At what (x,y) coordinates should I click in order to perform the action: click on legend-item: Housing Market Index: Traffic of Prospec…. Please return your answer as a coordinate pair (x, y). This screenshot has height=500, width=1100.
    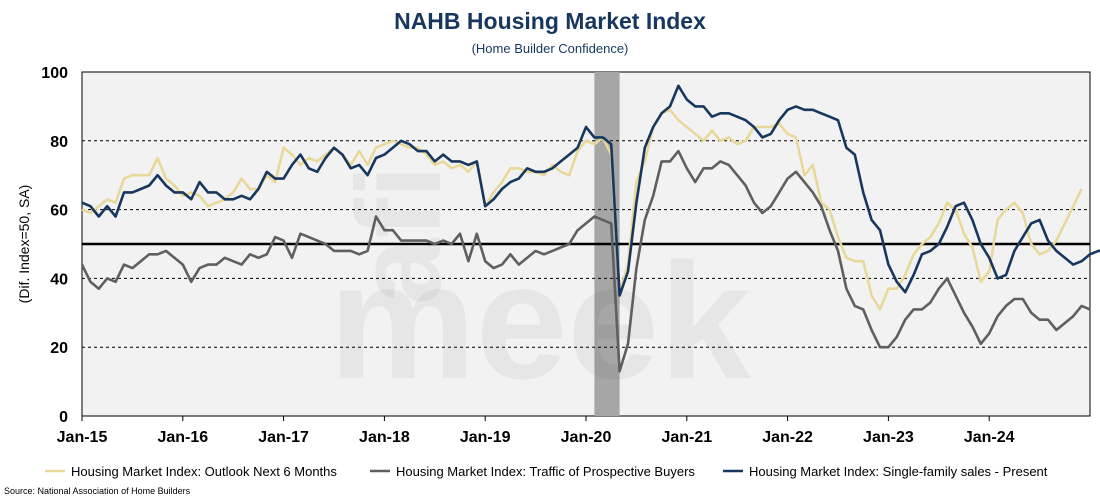
    Looking at the image, I should click on (532, 471).